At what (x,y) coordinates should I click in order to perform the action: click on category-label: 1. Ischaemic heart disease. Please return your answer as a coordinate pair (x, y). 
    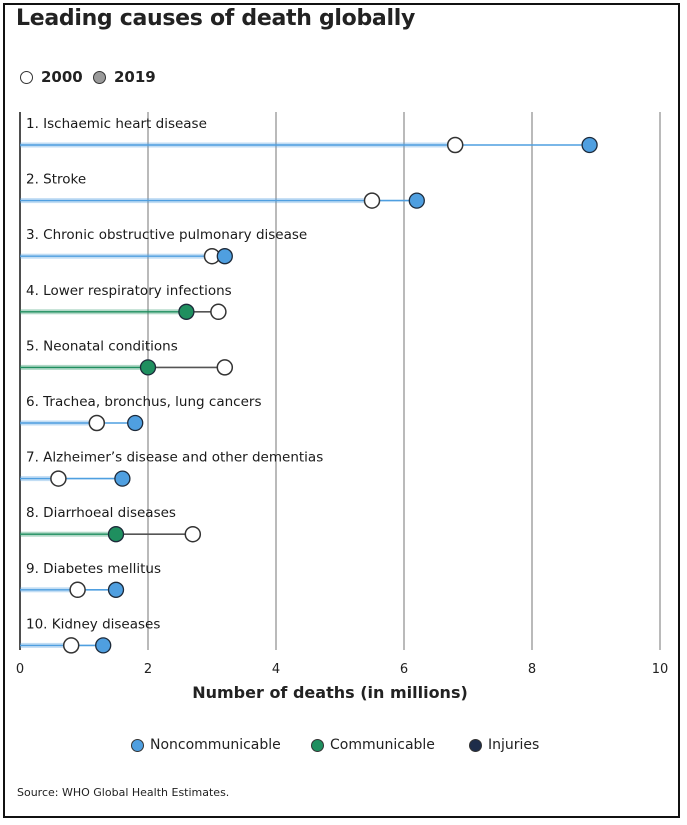
    Looking at the image, I should click on (116, 124).